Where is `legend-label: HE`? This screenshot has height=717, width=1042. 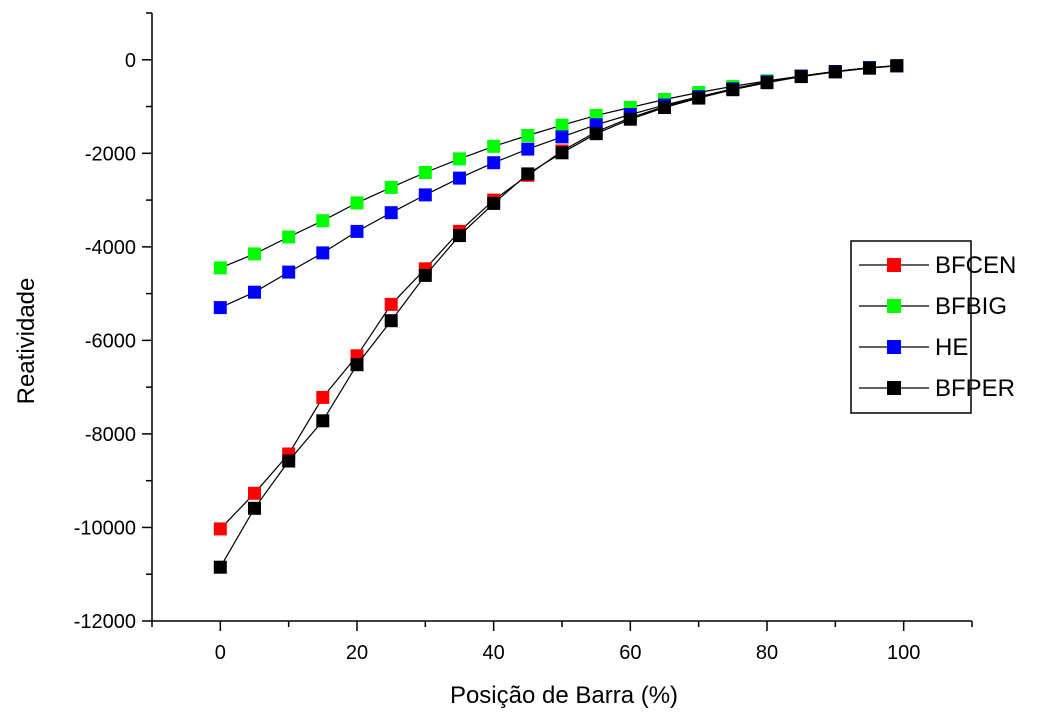
legend-label: HE is located at coordinates (951, 347).